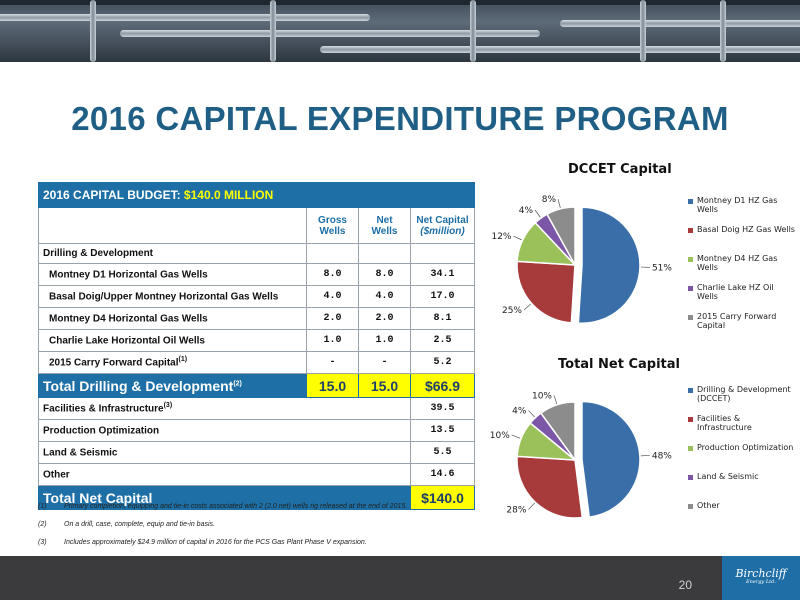  I want to click on net-capital-cell: 39.5, so click(442, 408).